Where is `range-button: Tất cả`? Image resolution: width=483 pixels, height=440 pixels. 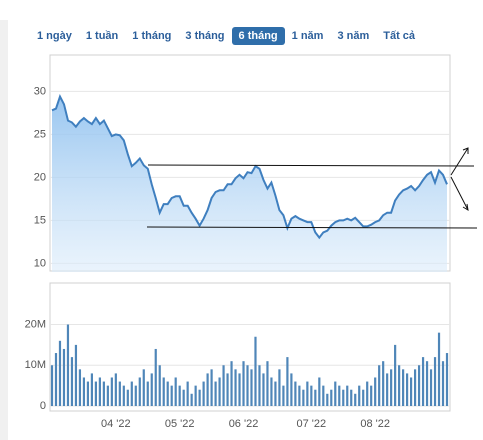 range-button: Tất cả is located at coordinates (399, 36).